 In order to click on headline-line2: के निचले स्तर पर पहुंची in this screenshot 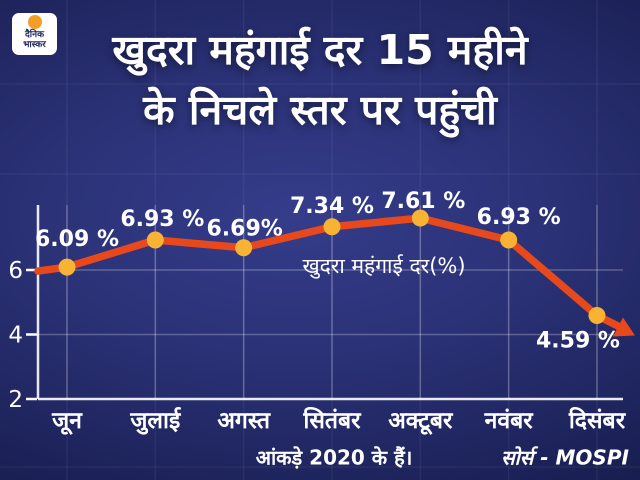, I will do `click(320, 110)`.